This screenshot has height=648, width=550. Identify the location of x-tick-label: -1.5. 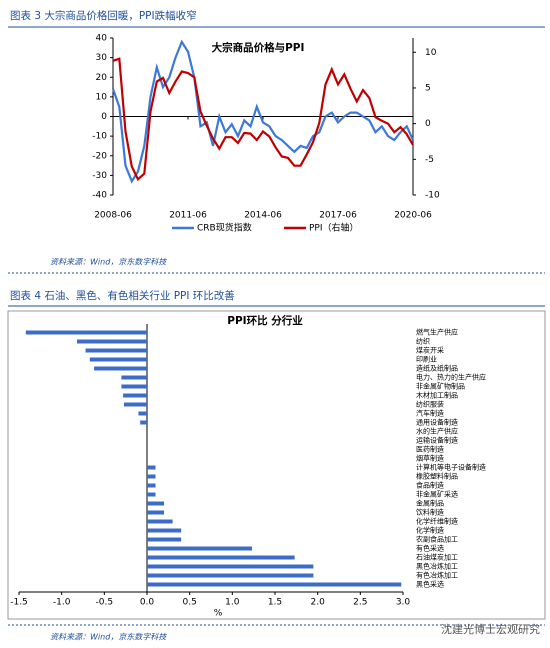
(19, 603).